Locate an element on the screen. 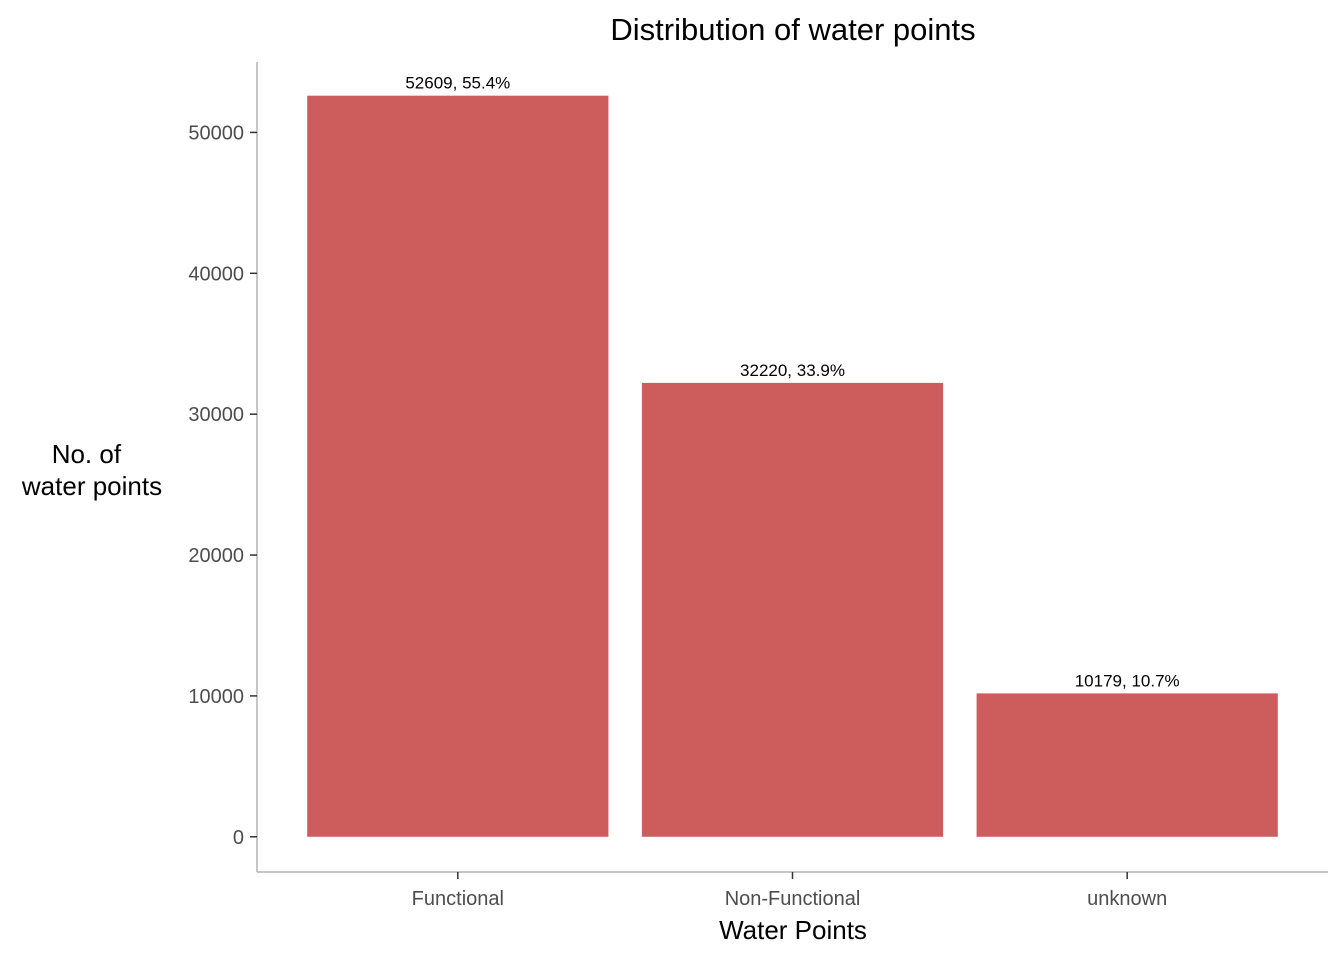  x-axis-title: Water Points is located at coordinates (793, 930).